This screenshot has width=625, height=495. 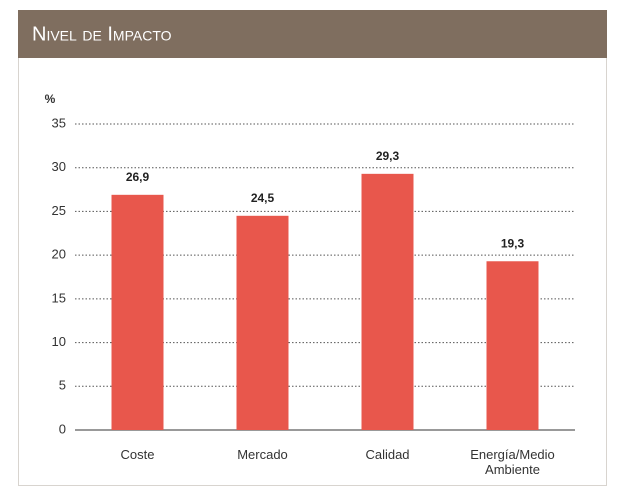 What do you see at coordinates (62, 428) in the screenshot?
I see `y-tick-label: 0` at bounding box center [62, 428].